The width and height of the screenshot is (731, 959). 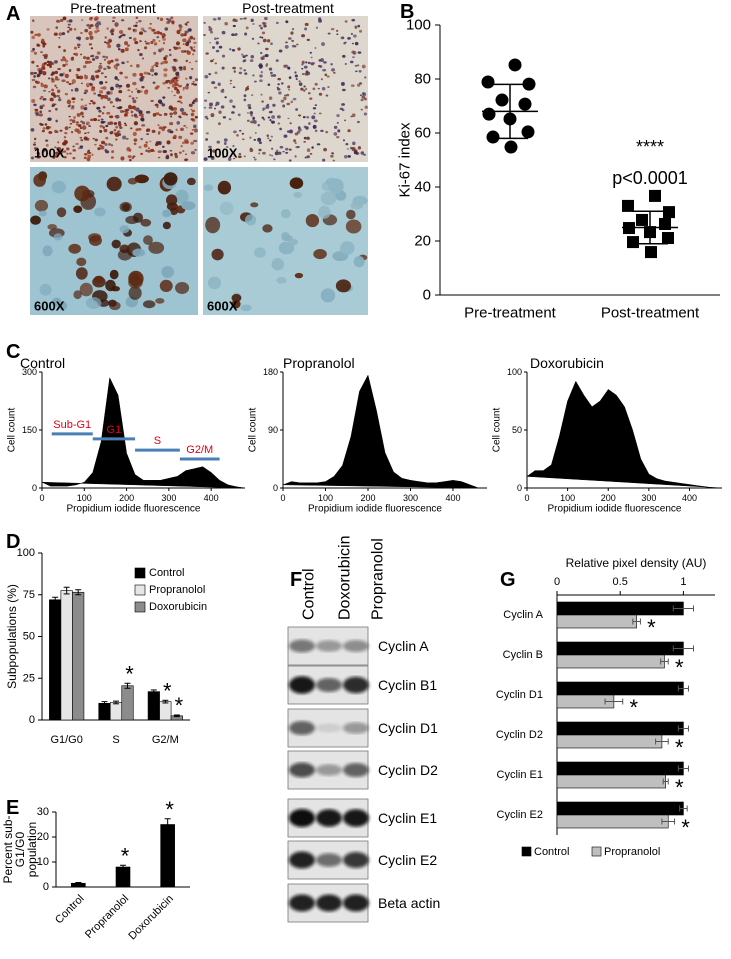 What do you see at coordinates (253, 430) in the screenshot?
I see `y-axis-label: Cell count` at bounding box center [253, 430].